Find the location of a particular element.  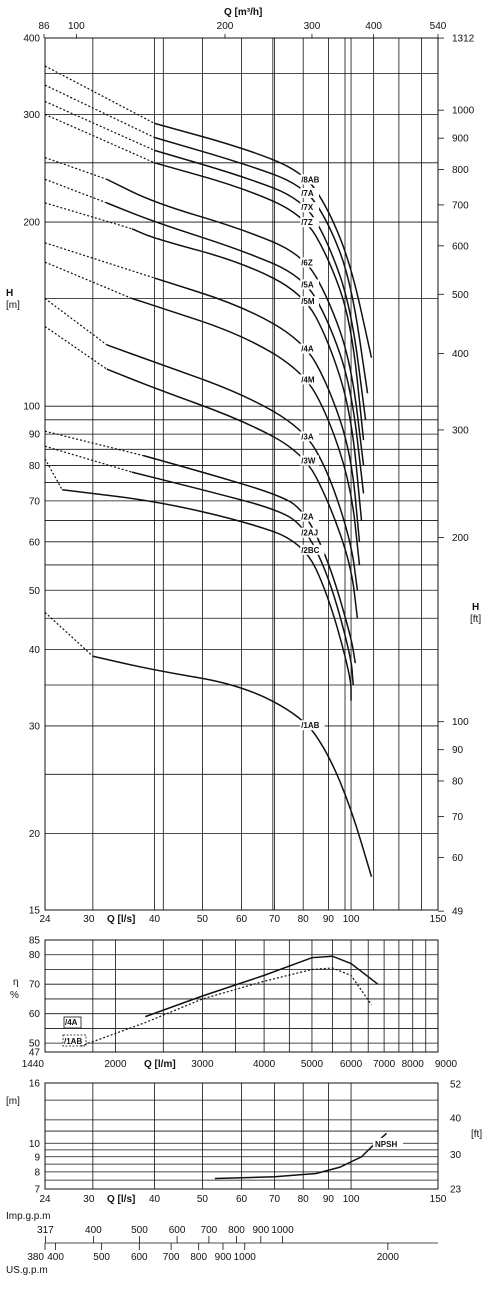

eff-curve-4a is located at coordinates (262, 986).